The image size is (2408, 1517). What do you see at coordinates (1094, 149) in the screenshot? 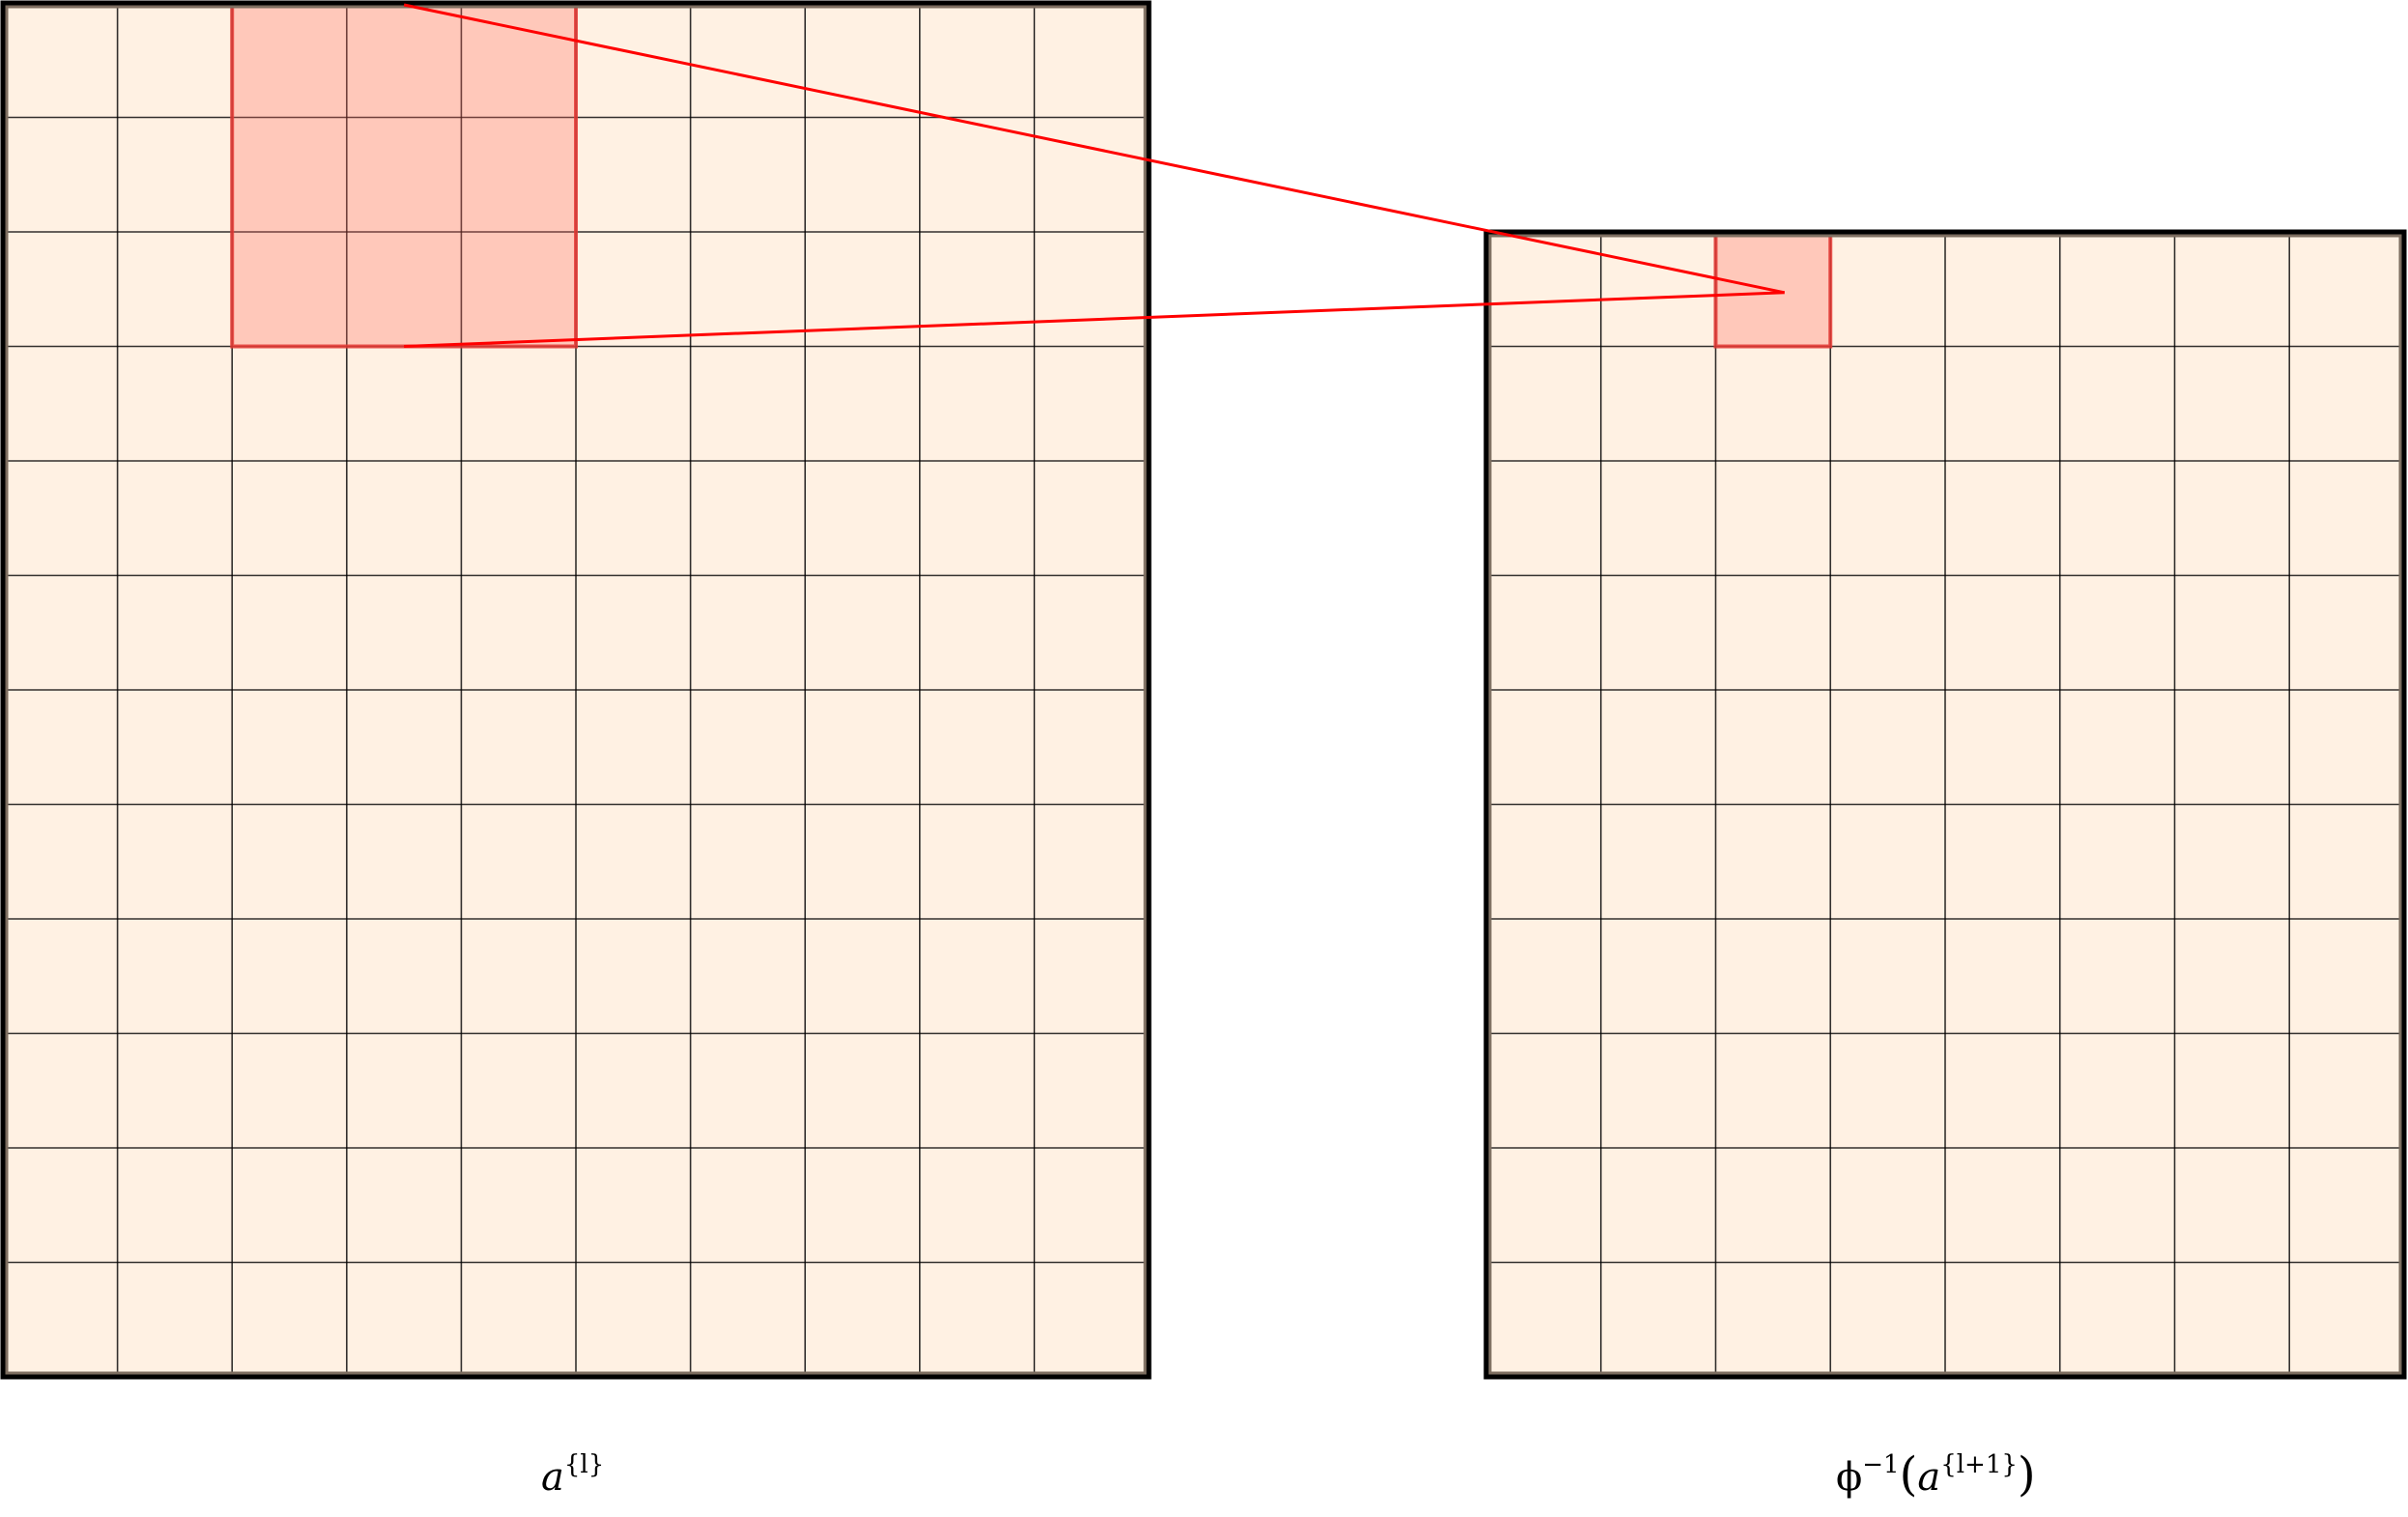
I see `connector-line-top` at bounding box center [1094, 149].